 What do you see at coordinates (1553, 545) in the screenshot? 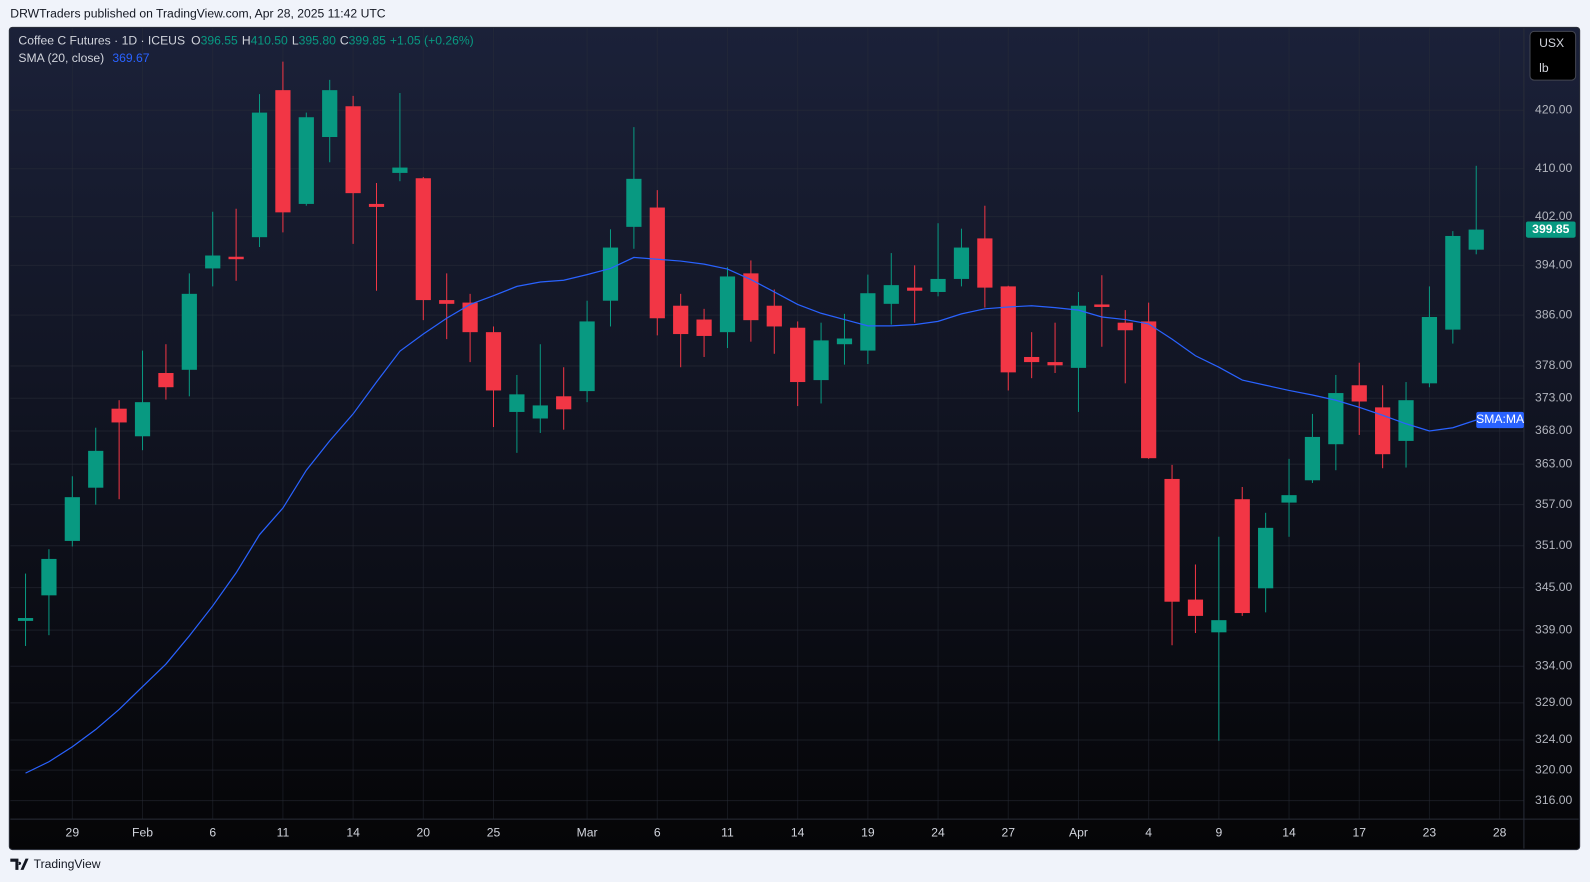
I see `y-tick-label: 351.00` at bounding box center [1553, 545].